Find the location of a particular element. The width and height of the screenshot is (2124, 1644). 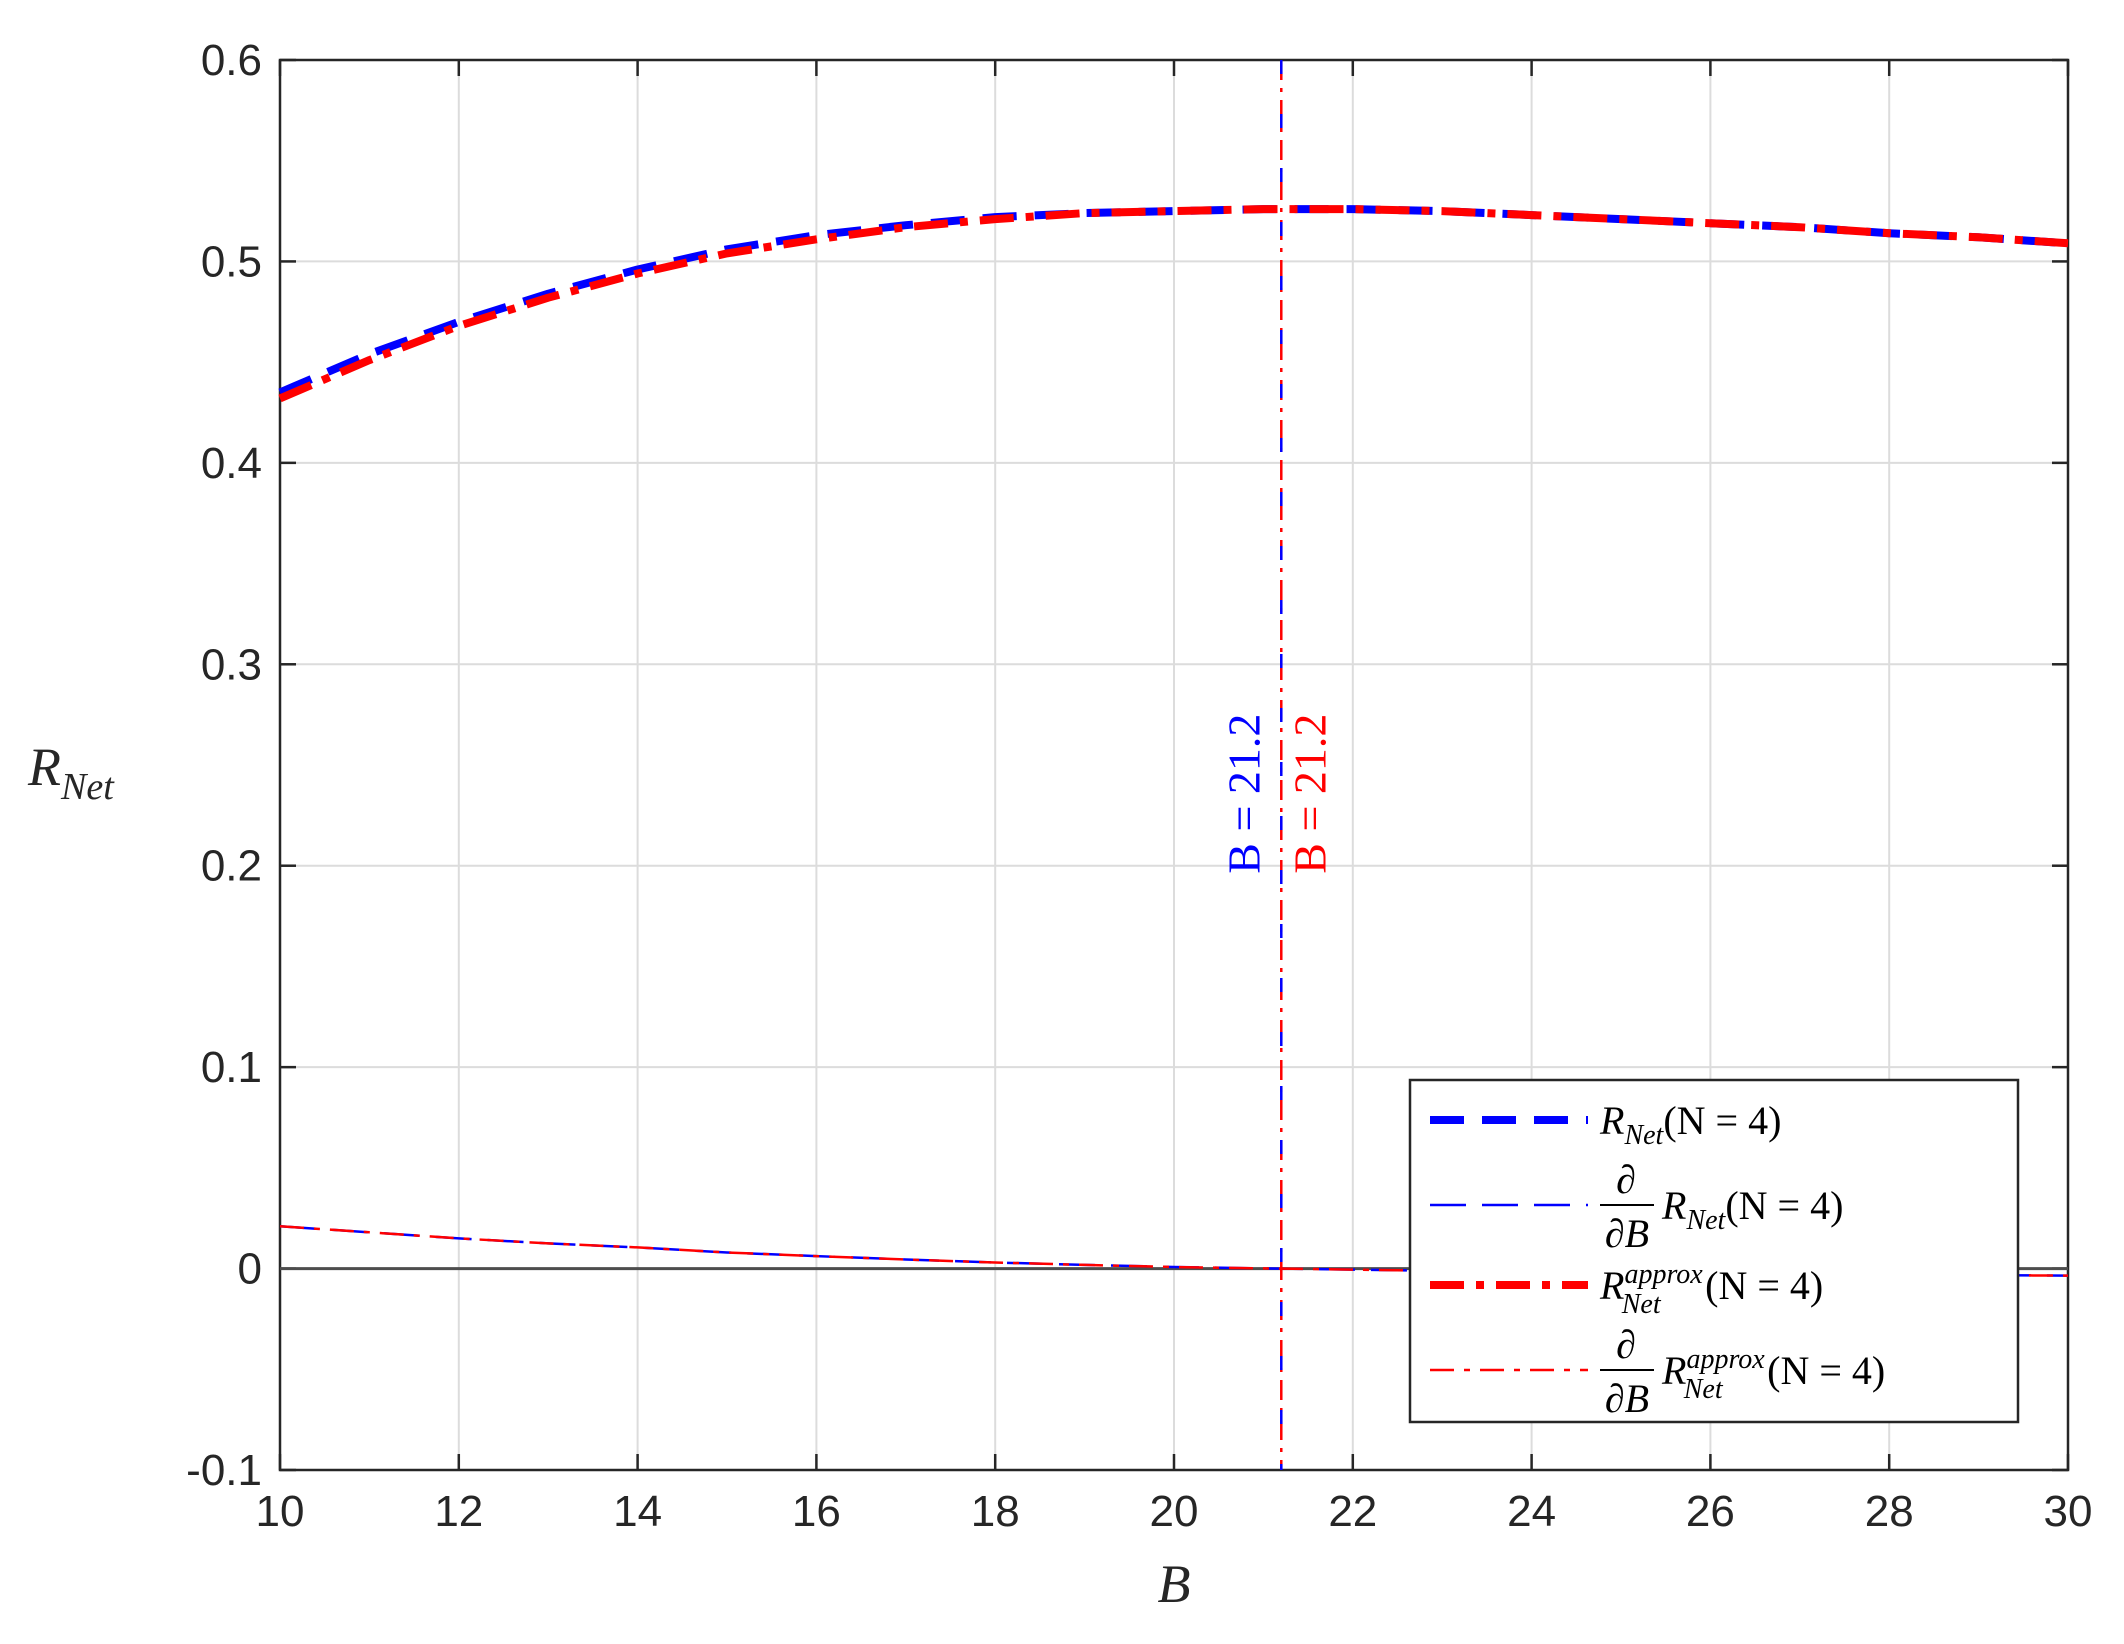

legend-box is located at coordinates (1714, 1251).